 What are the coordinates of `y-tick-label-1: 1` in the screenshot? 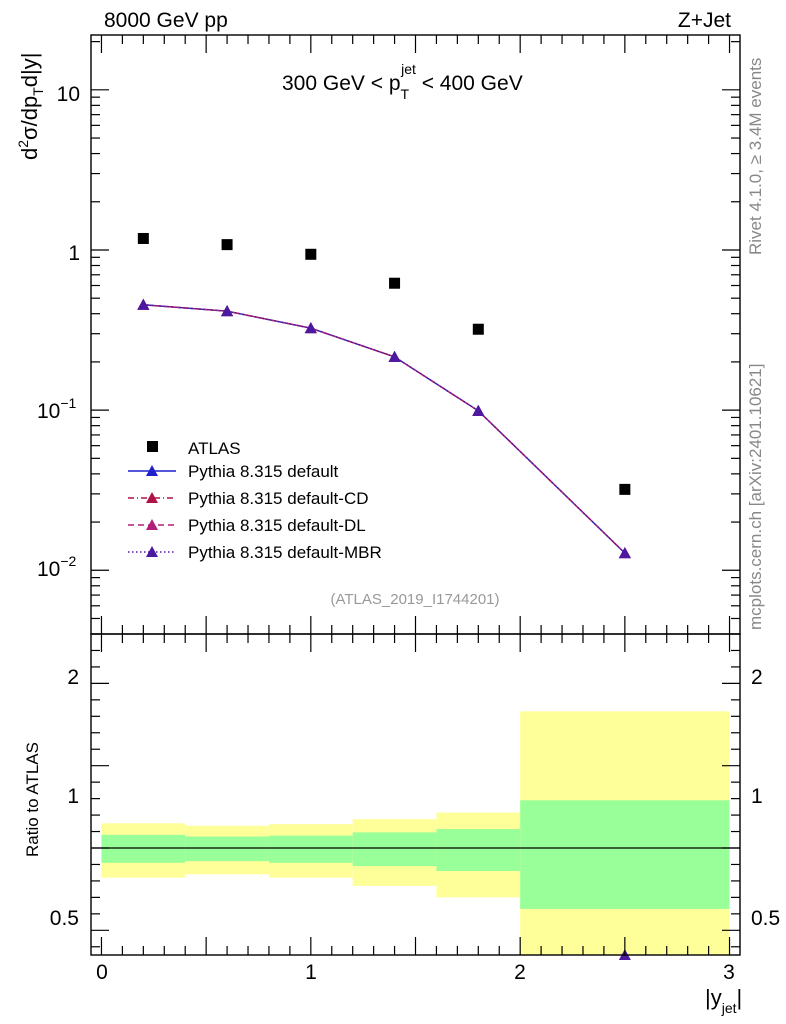 It's located at (74, 253).